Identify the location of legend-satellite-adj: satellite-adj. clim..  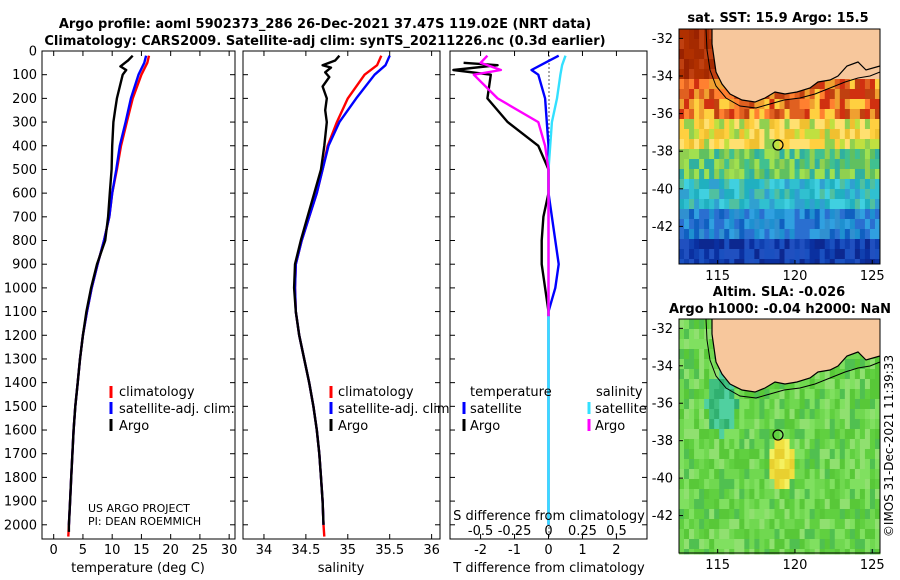
(177, 409).